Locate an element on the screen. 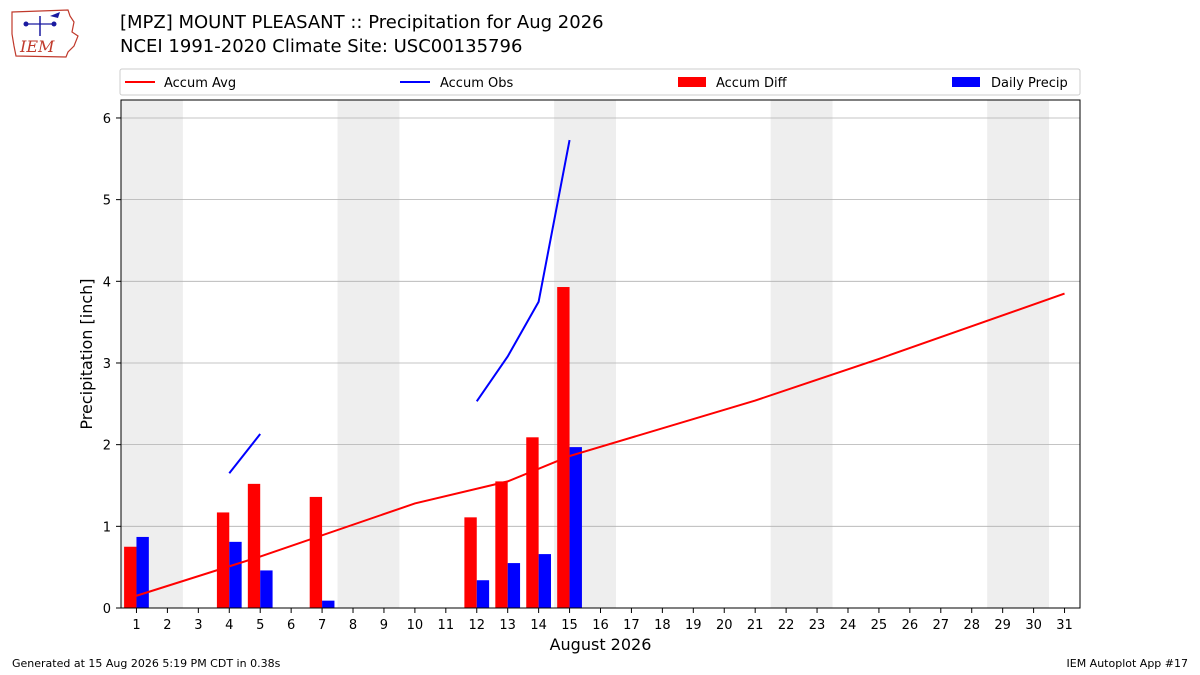 The height and width of the screenshot is (675, 1200). x-tick-label: 30 is located at coordinates (1033, 625).